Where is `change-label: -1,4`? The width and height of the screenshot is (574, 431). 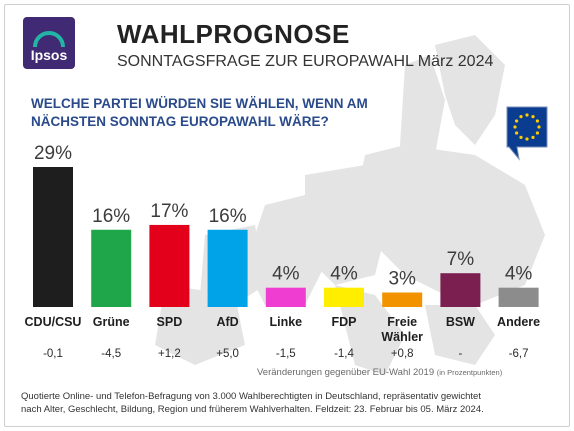 change-label: -1,4 is located at coordinates (344, 354).